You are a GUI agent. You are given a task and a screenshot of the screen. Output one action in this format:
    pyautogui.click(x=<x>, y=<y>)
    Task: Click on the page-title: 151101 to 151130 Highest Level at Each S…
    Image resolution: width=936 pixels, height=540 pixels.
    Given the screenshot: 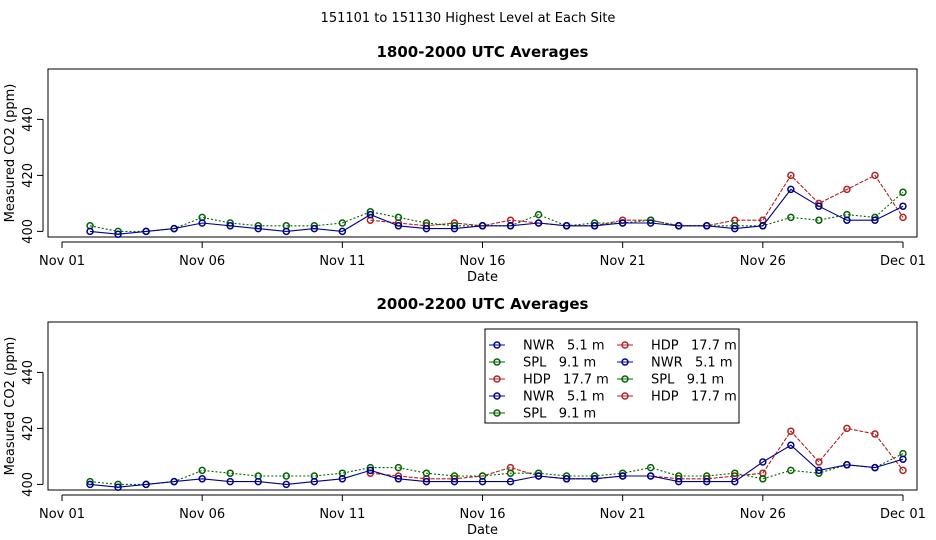 What is the action you would take?
    pyautogui.click(x=468, y=18)
    